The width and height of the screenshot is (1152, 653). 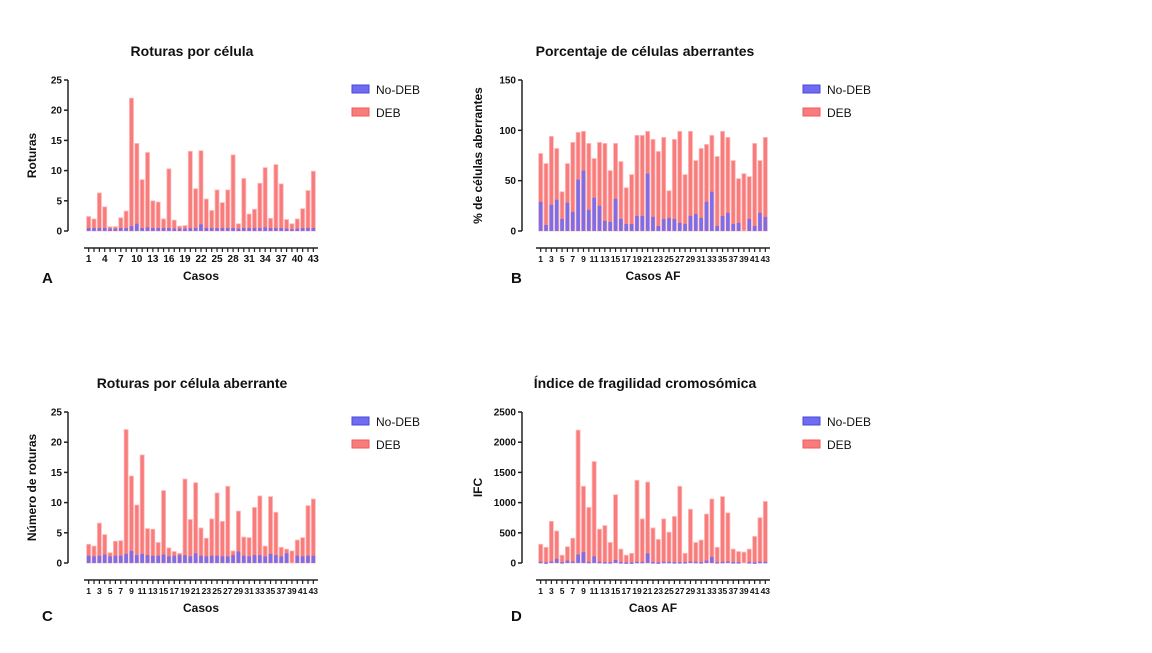 What do you see at coordinates (57, 413) in the screenshot?
I see `y-tick-label: 25` at bounding box center [57, 413].